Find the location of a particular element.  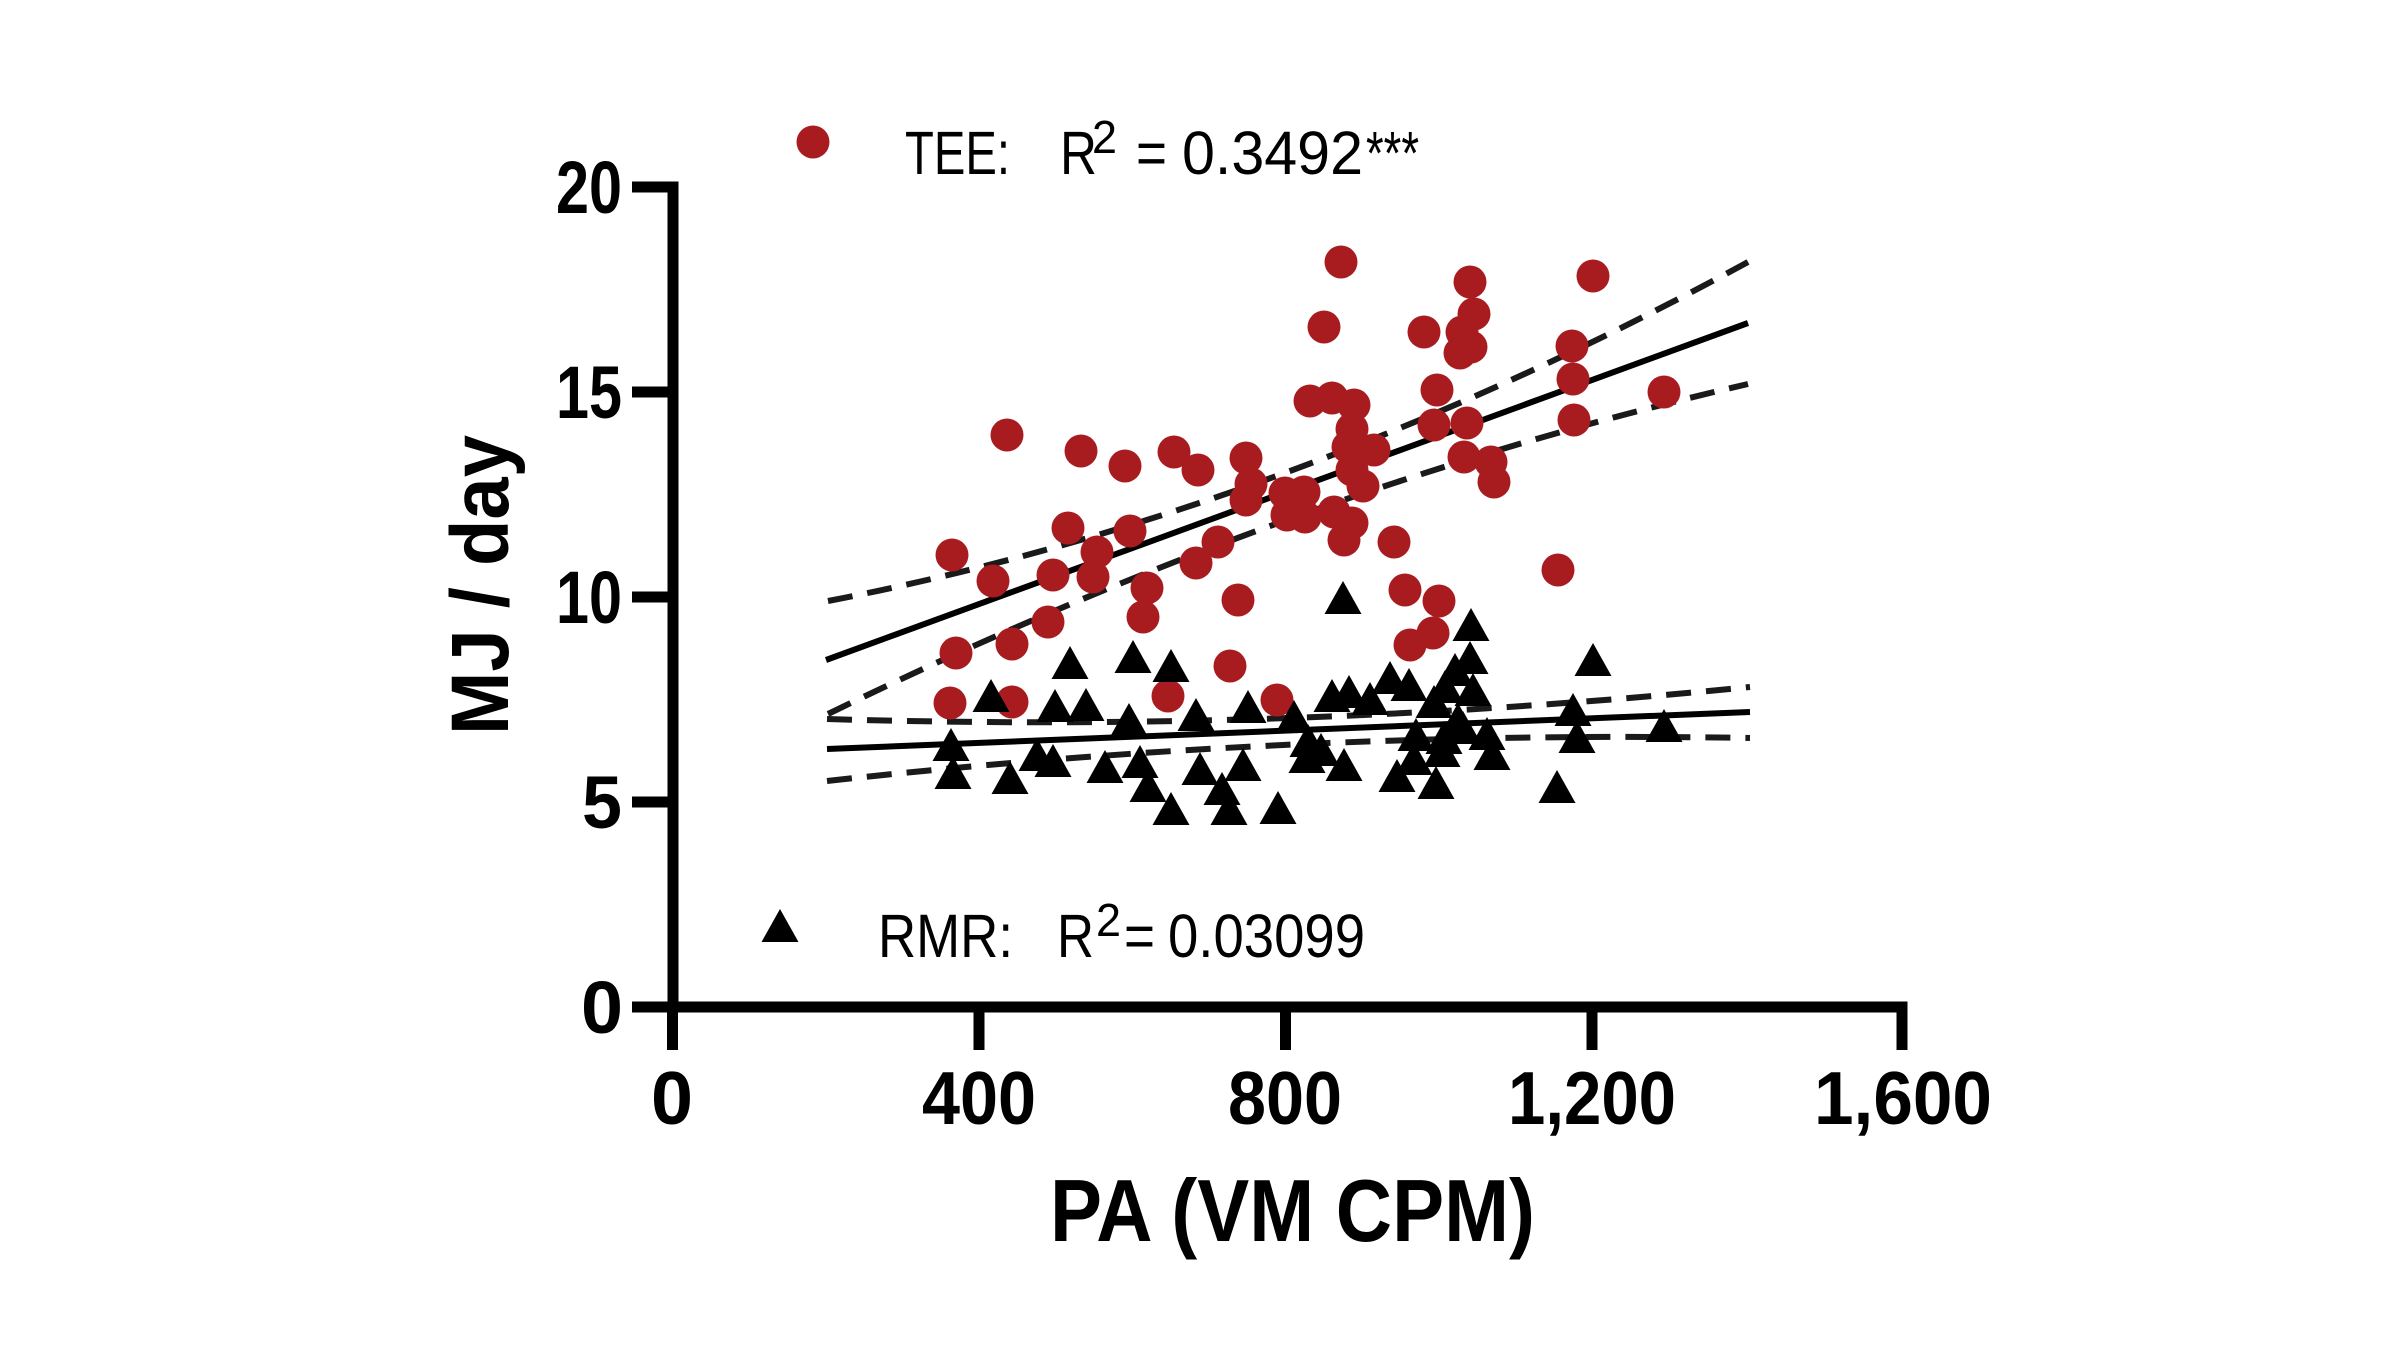

svg-text: 800 is located at coordinates (1285, 1098).